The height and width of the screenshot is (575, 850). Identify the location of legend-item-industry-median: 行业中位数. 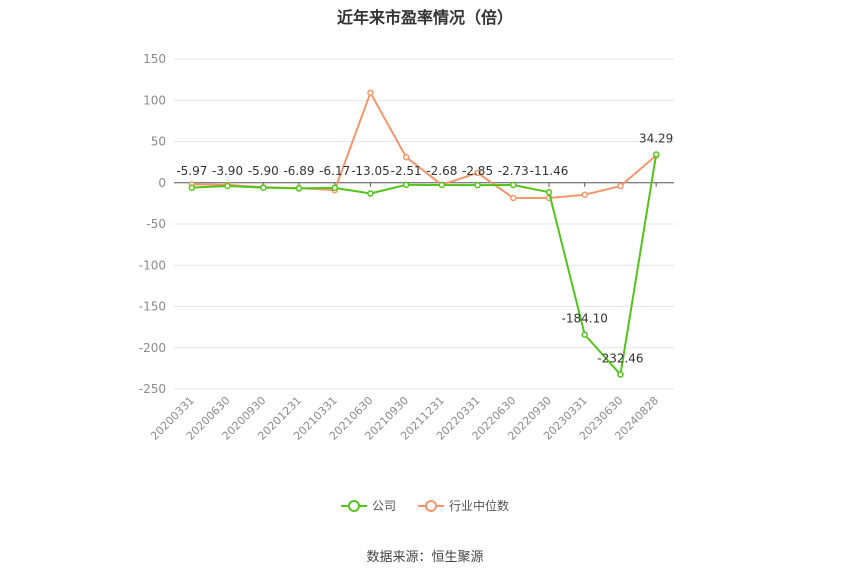
(463, 505).